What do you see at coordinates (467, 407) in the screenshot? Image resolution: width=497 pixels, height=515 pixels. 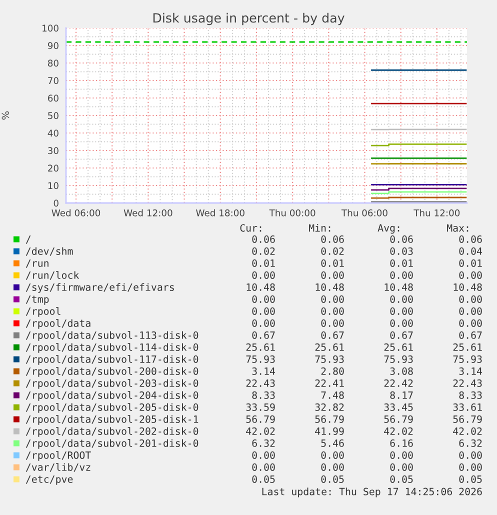 I see `text: 33.61` at bounding box center [467, 407].